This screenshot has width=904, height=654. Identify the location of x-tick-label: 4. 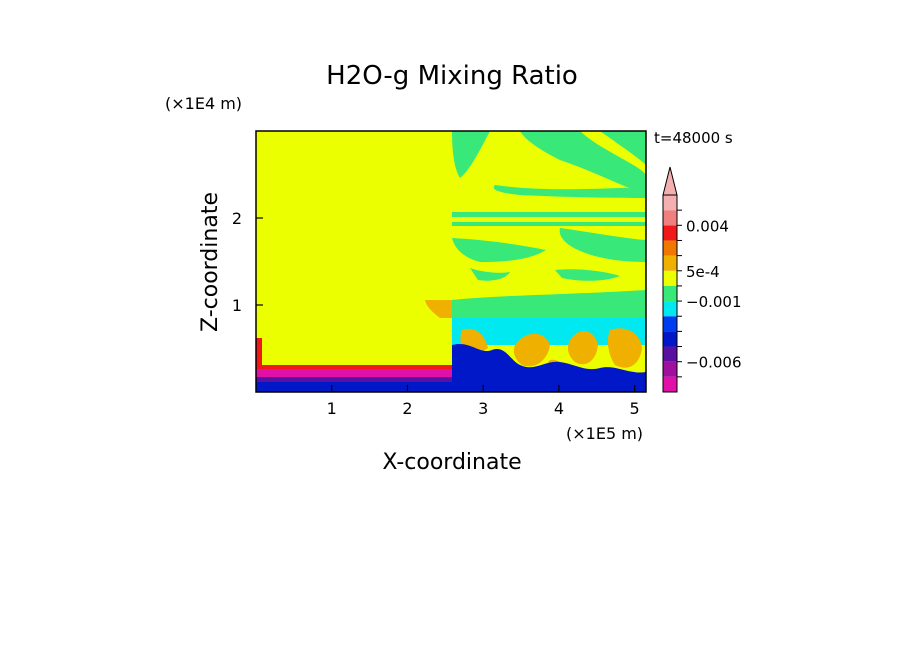
(559, 408).